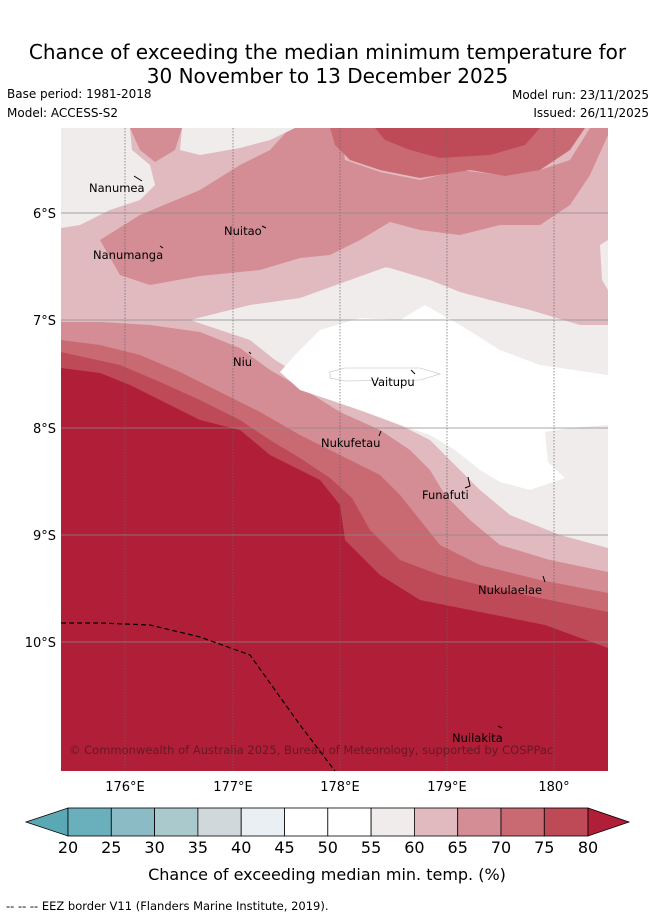 The image size is (655, 919). I want to click on nanumanga-island, so click(161, 247).